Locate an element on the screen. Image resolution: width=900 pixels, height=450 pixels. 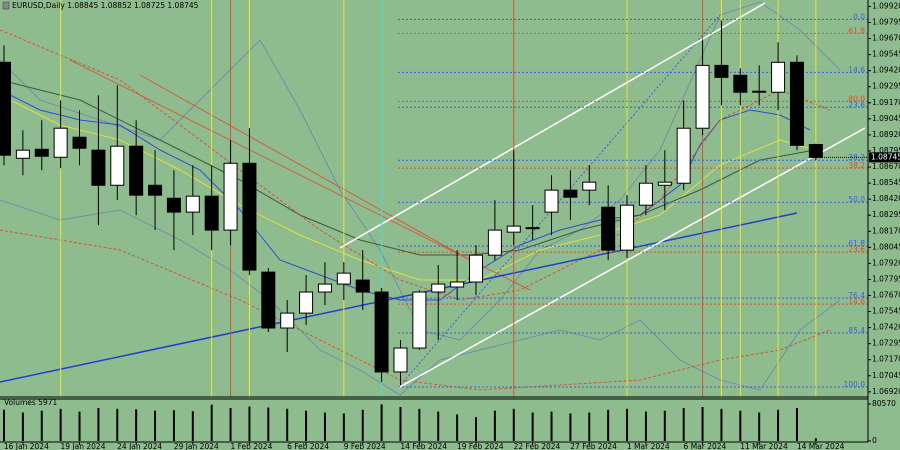
fibo-label: 38.2 is located at coordinates (856, 165).